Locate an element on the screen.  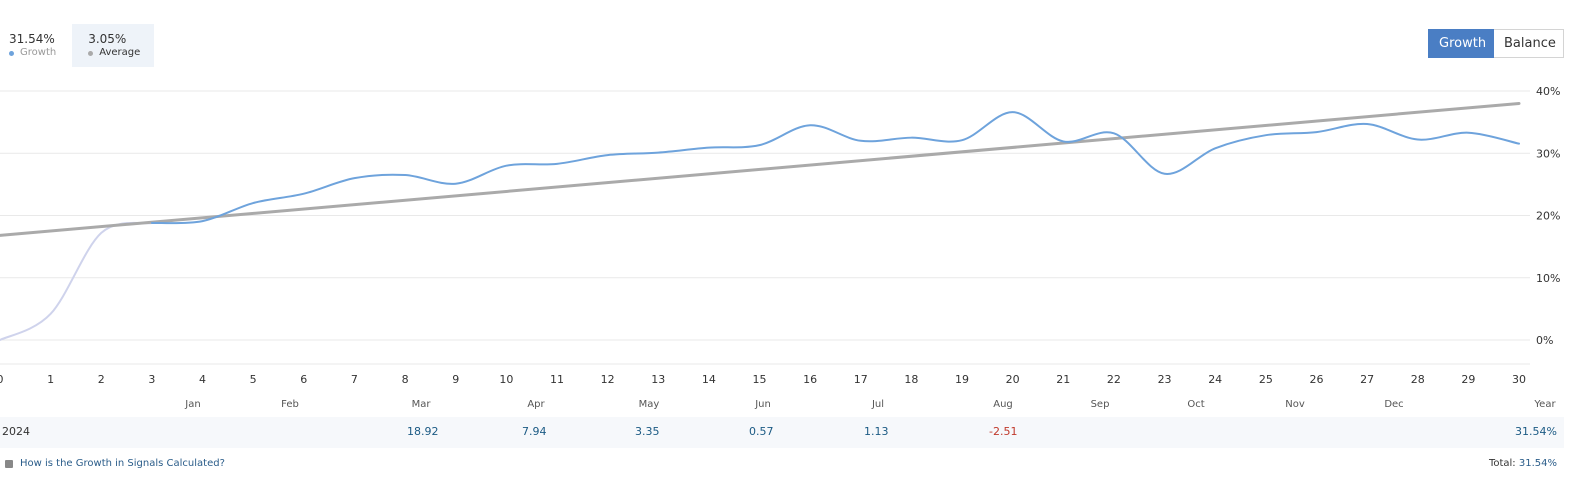
x-tick-label: 16 is located at coordinates (810, 379).